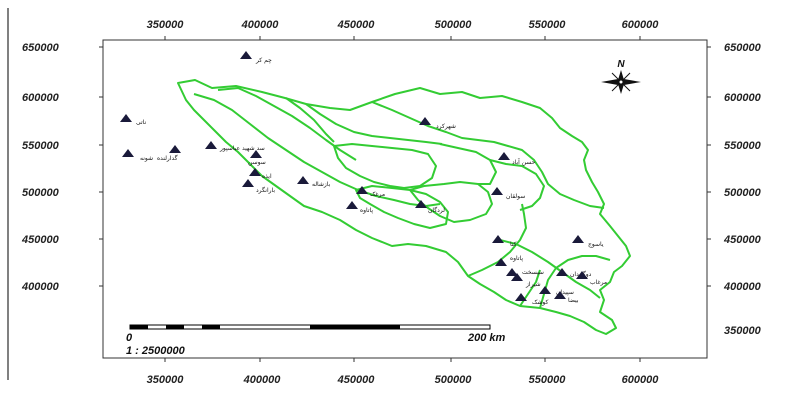  Describe the element at coordinates (743, 331) in the screenshot. I see `y-tick-label: 350000` at that location.